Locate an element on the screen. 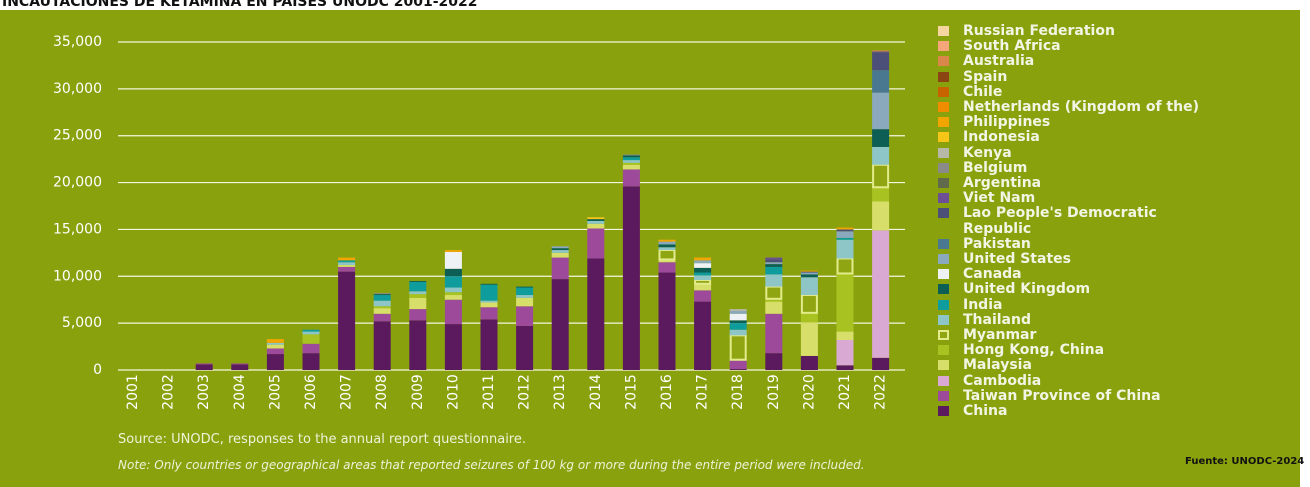  legend-item: Viet Nam is located at coordinates (1070, 198).